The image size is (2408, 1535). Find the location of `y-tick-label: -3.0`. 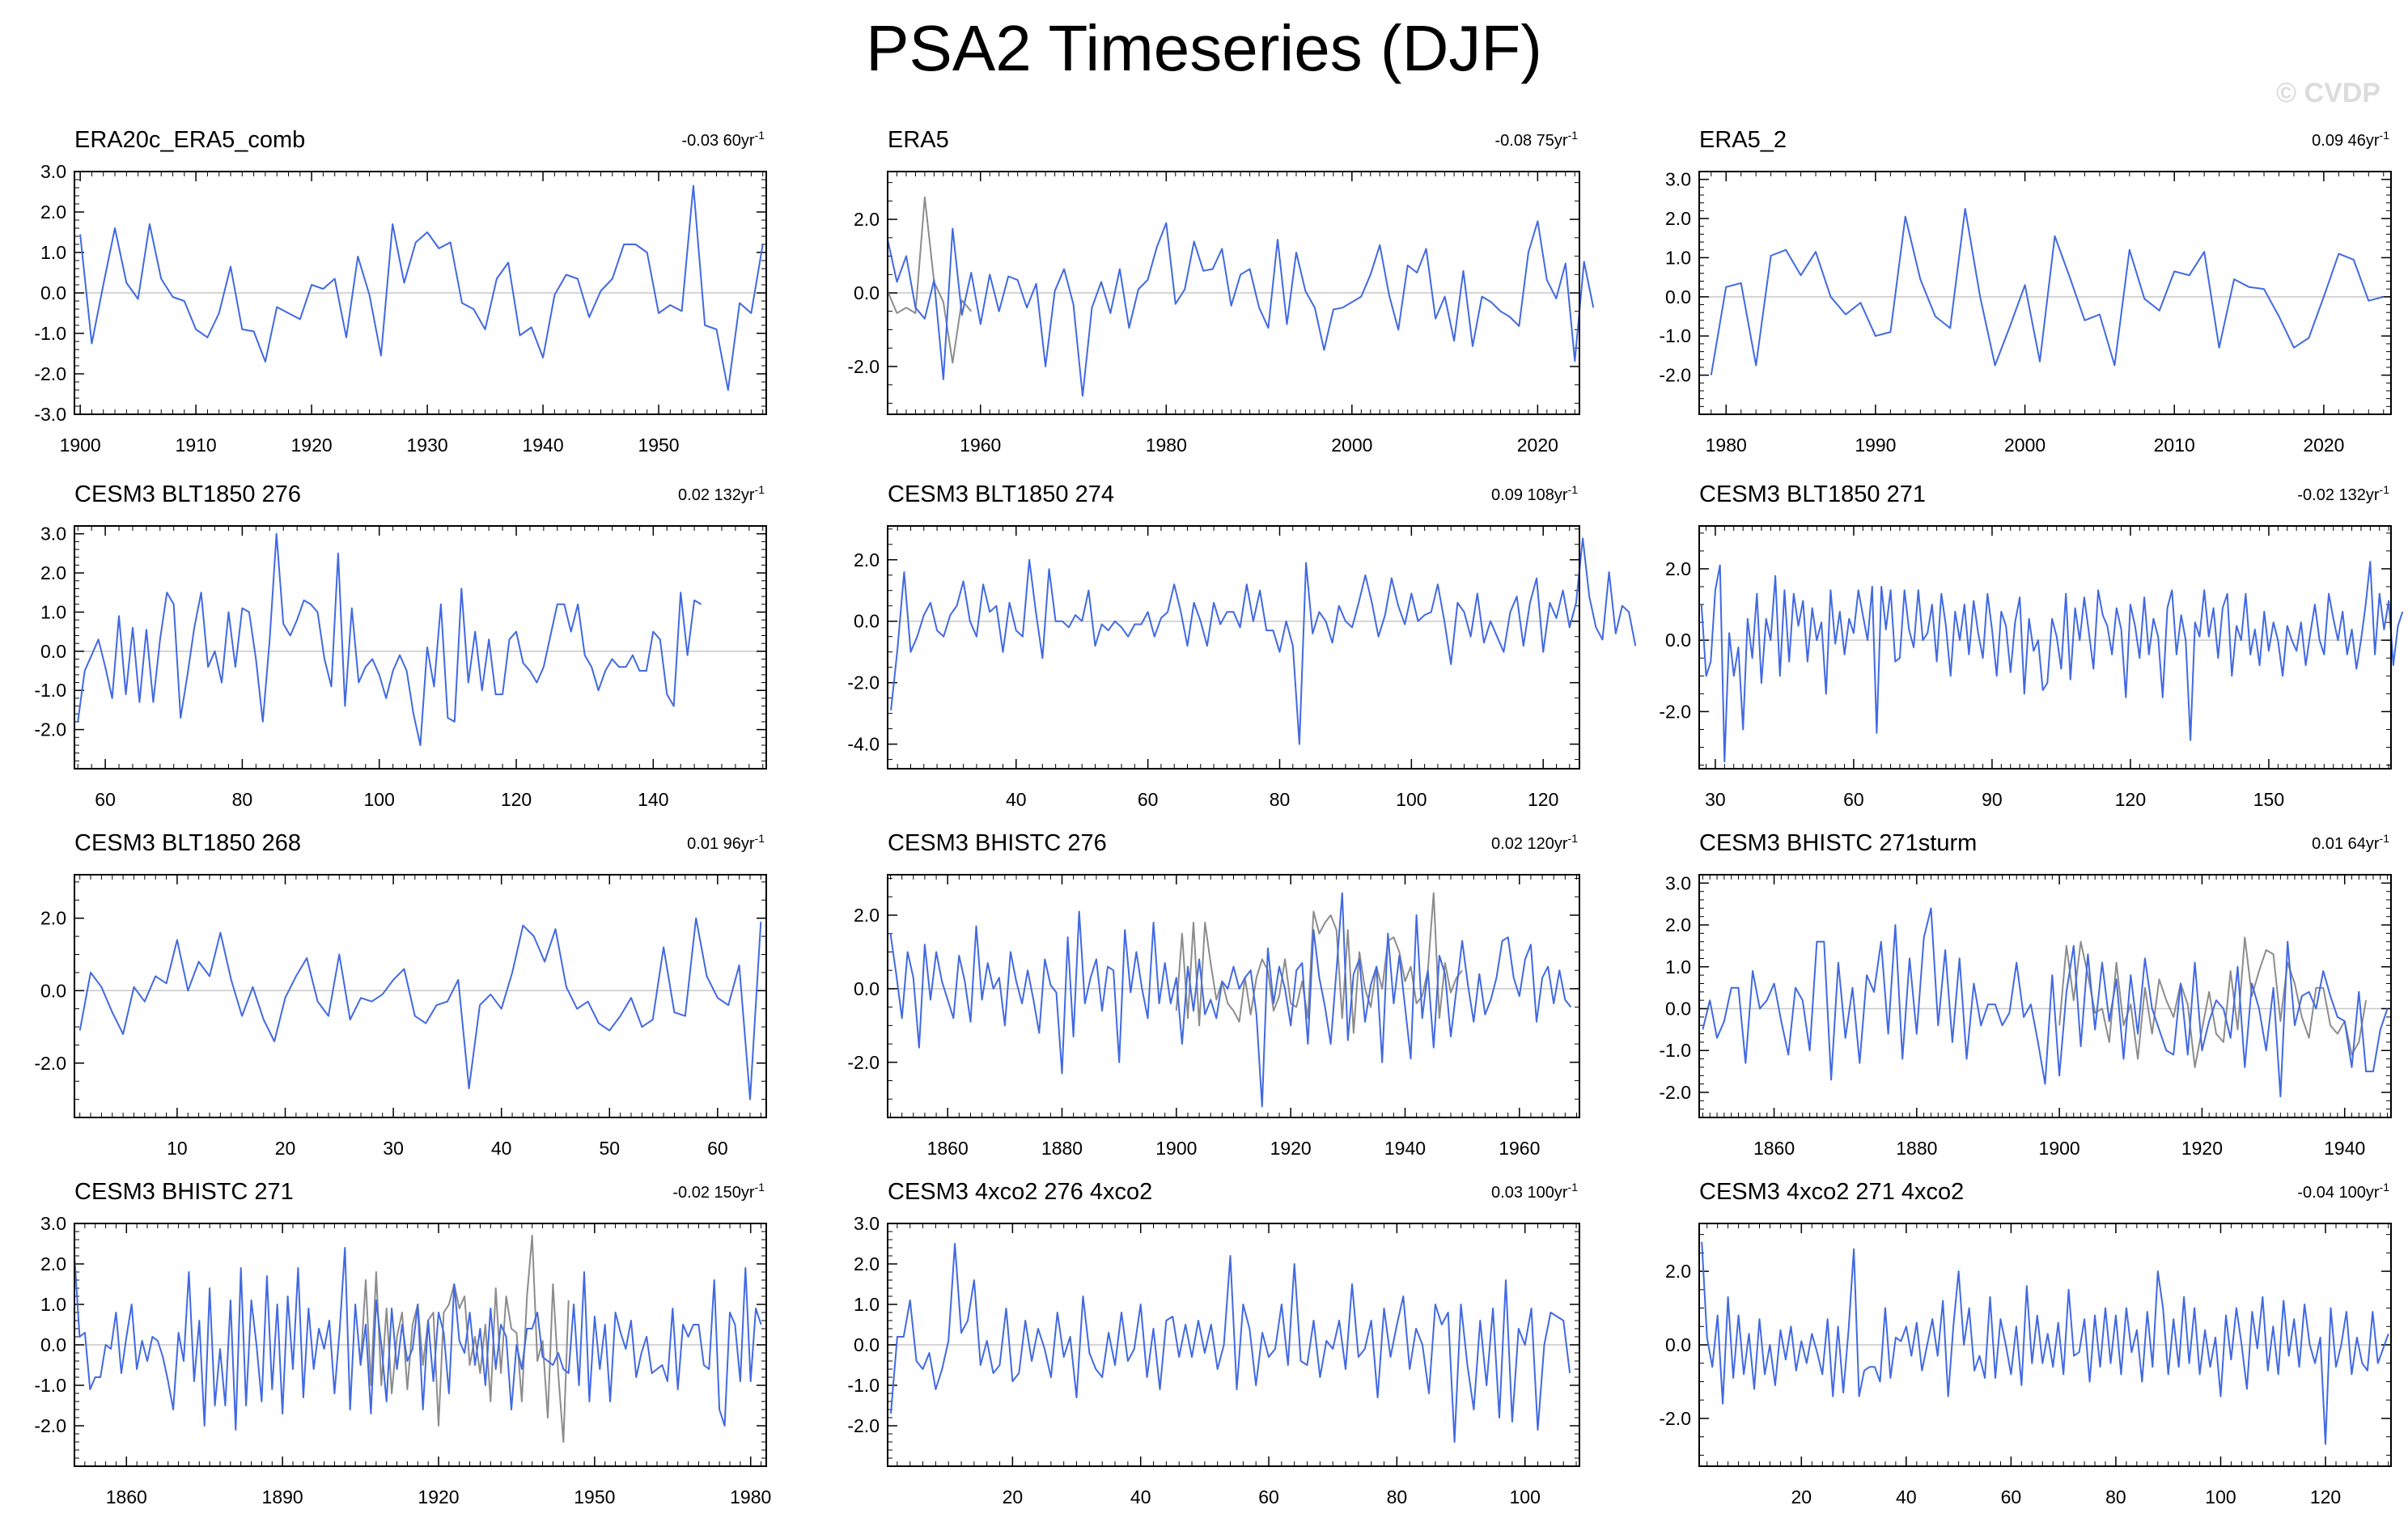

y-tick-label: -3.0 is located at coordinates (50, 414).